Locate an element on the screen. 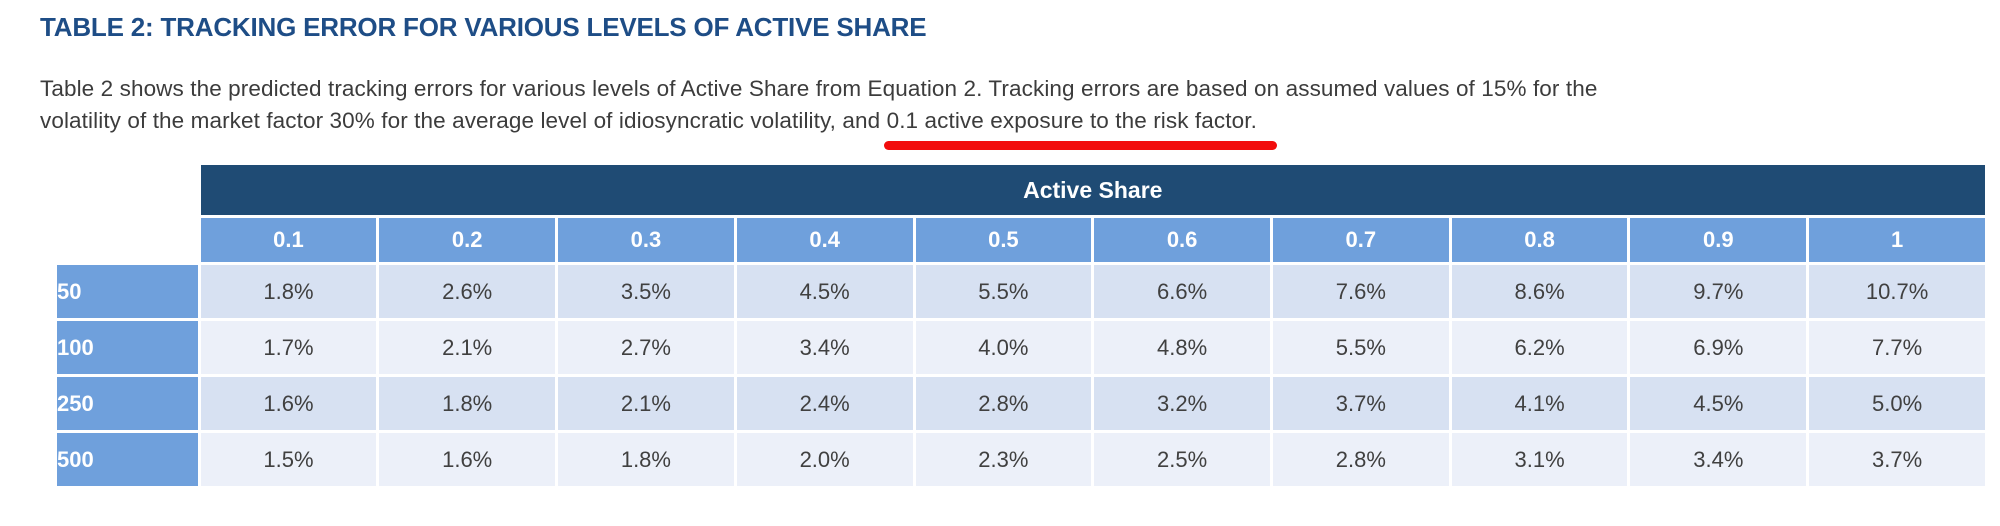 The width and height of the screenshot is (2000, 526). table-cell: 3.2% is located at coordinates (1182, 403).